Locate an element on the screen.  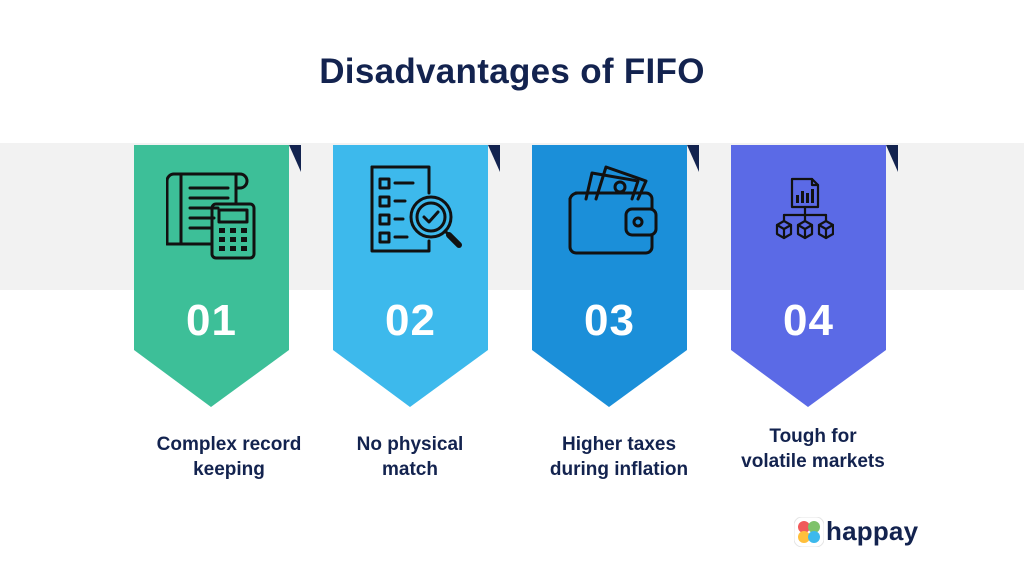
caption-line: match is located at coordinates (410, 469).